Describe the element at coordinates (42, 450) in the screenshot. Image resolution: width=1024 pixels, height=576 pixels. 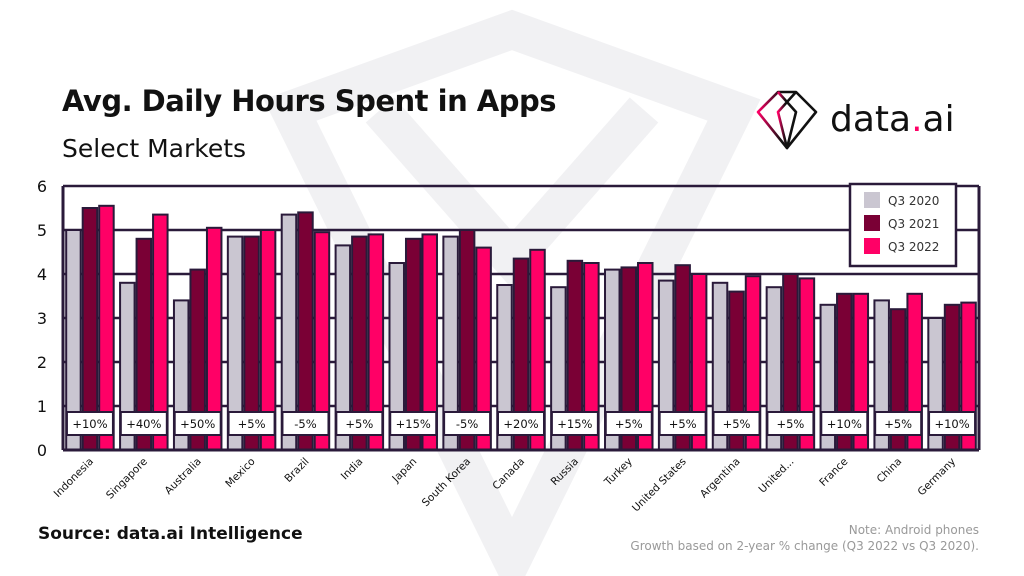
I see `y-tick-label: 0` at that location.